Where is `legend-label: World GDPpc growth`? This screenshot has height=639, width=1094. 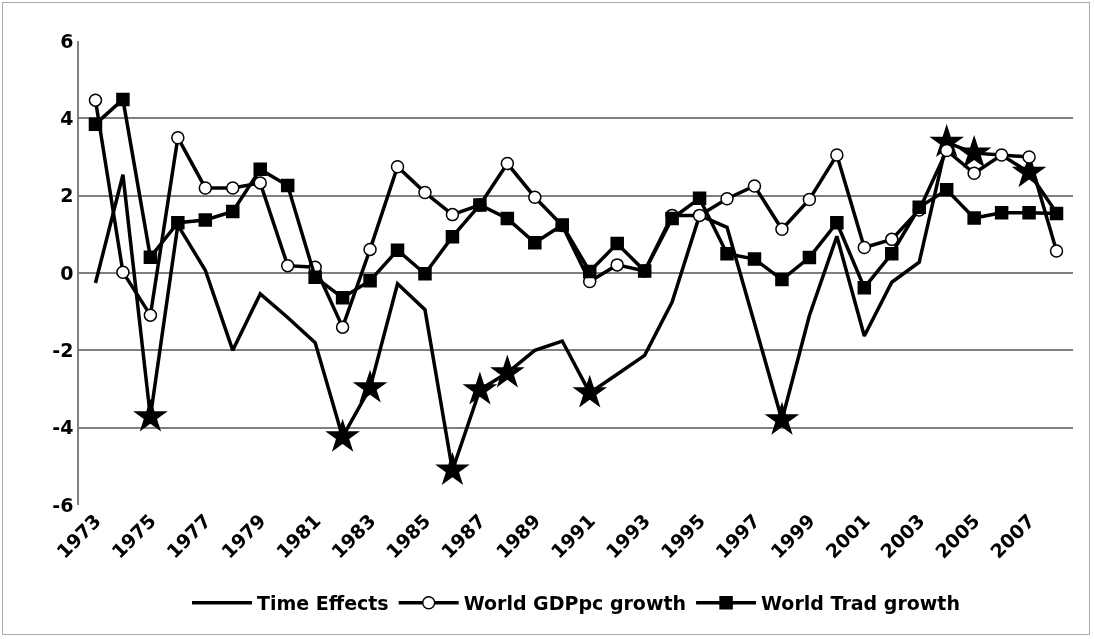
legend-label: World GDPpc growth is located at coordinates (575, 603).